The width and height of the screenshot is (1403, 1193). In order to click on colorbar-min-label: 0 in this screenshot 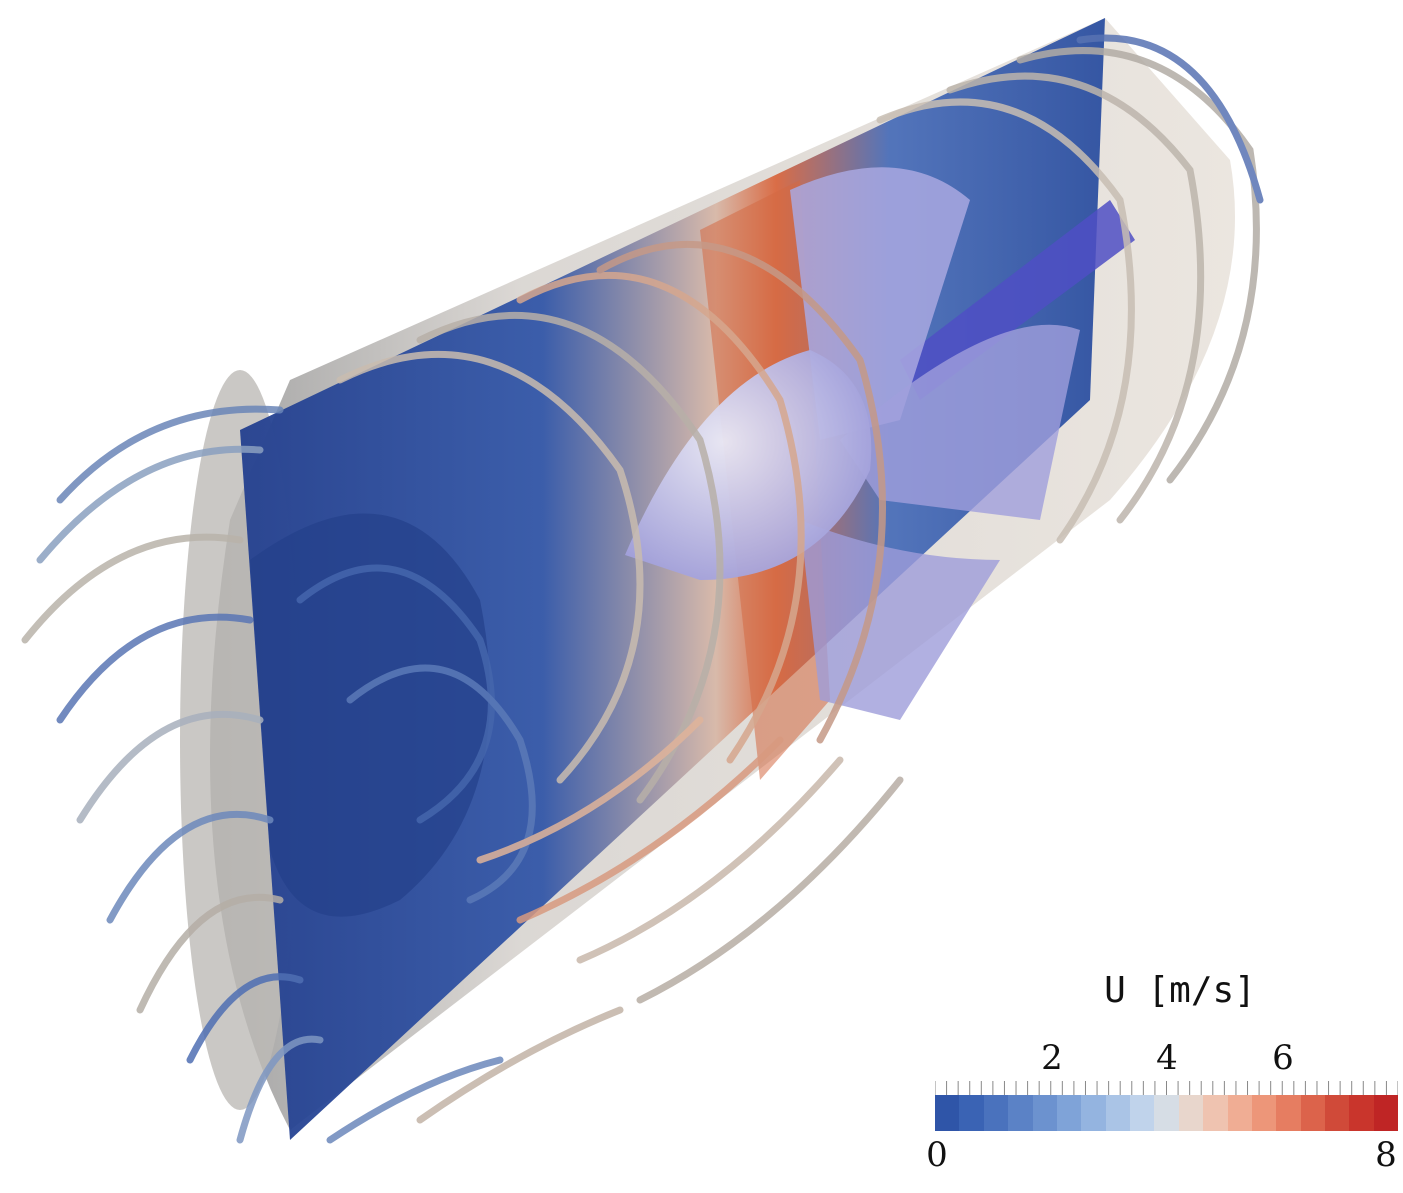, I will do `click(937, 1155)`.